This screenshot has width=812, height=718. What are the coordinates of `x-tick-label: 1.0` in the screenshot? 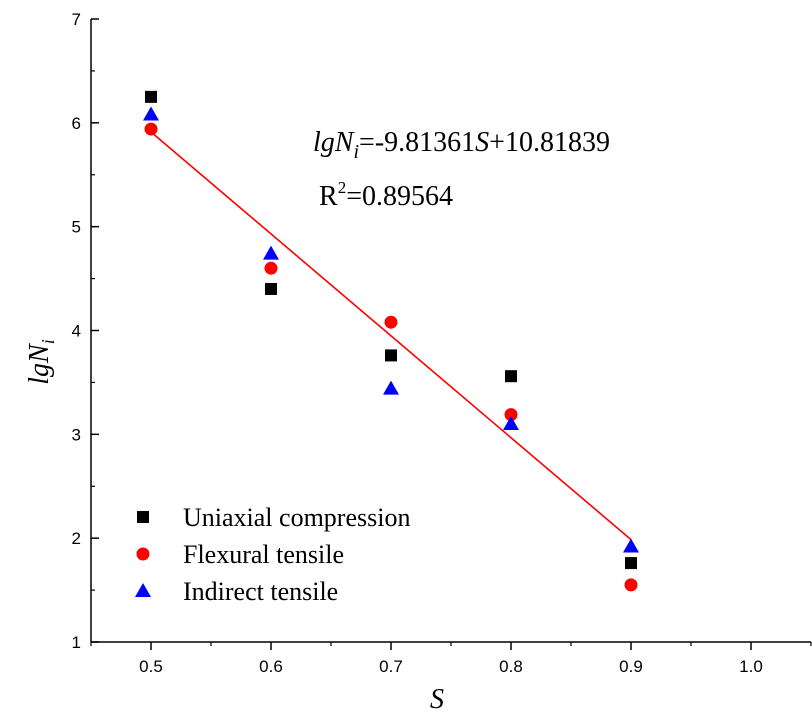 It's located at (751, 666).